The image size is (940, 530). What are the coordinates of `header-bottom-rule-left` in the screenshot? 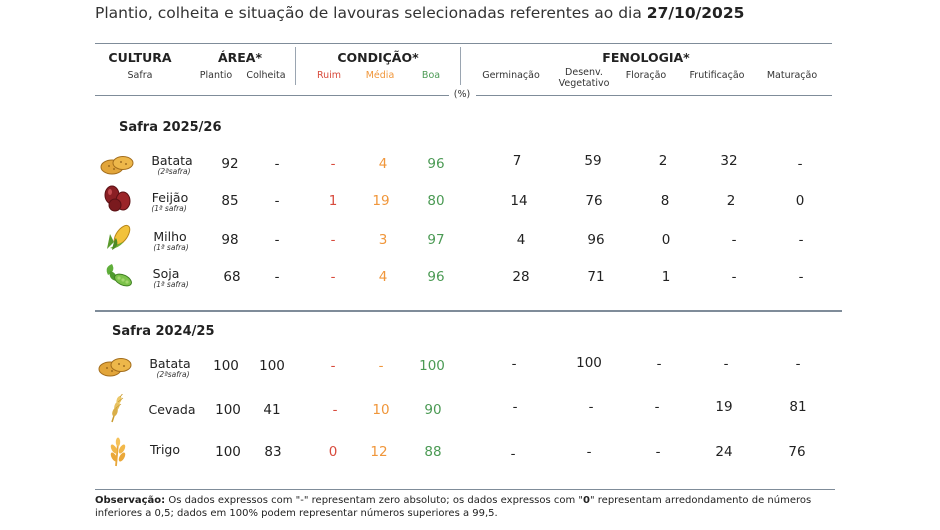 It's located at (272, 95).